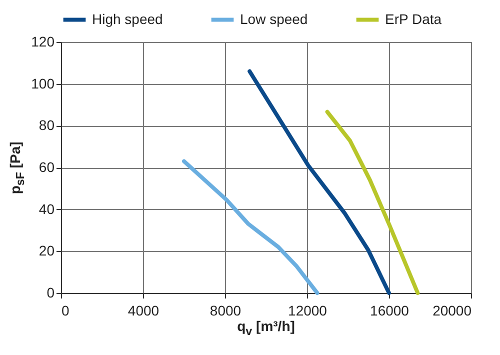 The image size is (500, 355). Describe the element at coordinates (43, 42) in the screenshot. I see `y-tick-label: 120` at that location.